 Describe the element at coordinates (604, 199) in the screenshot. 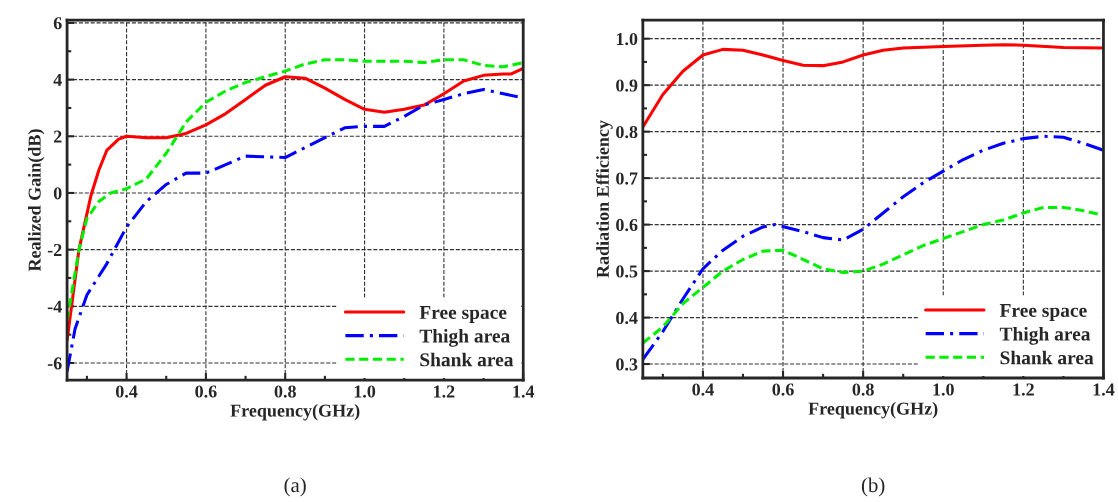

I see `y-axis-title: Radiation Efficiency` at that location.